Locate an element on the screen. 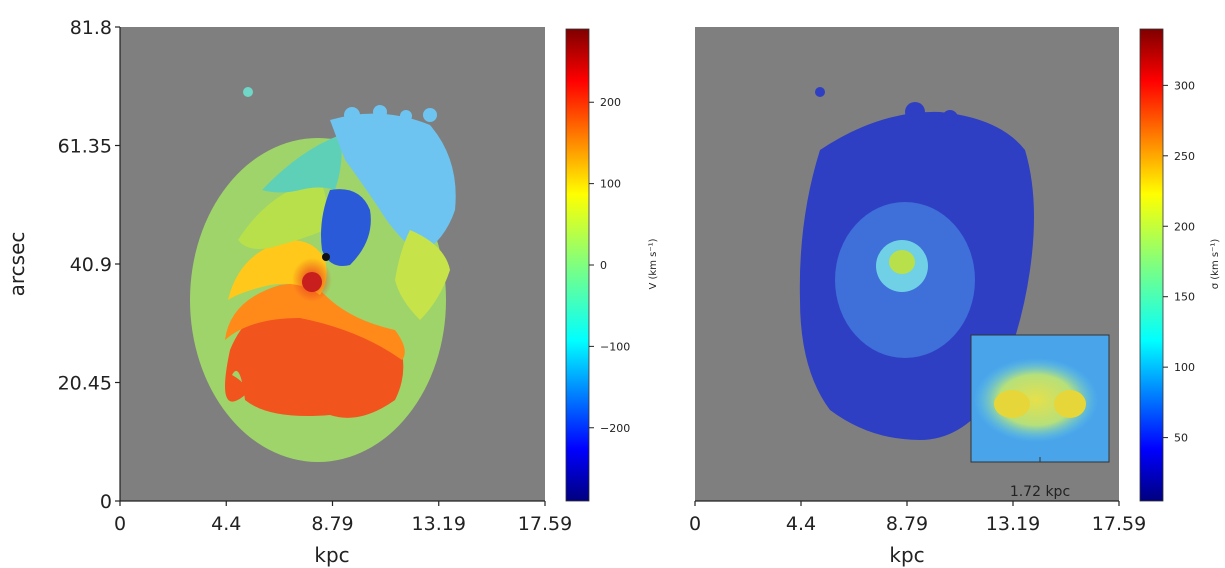 The image size is (1225, 568). dispersion-colorbar-tick-label: 250 is located at coordinates (1184, 156).